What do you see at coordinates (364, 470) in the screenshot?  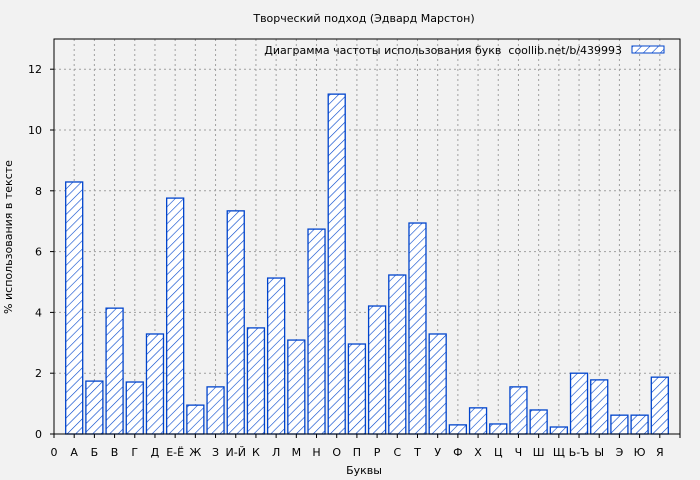 I see `x-axis-label: Буквы` at bounding box center [364, 470].